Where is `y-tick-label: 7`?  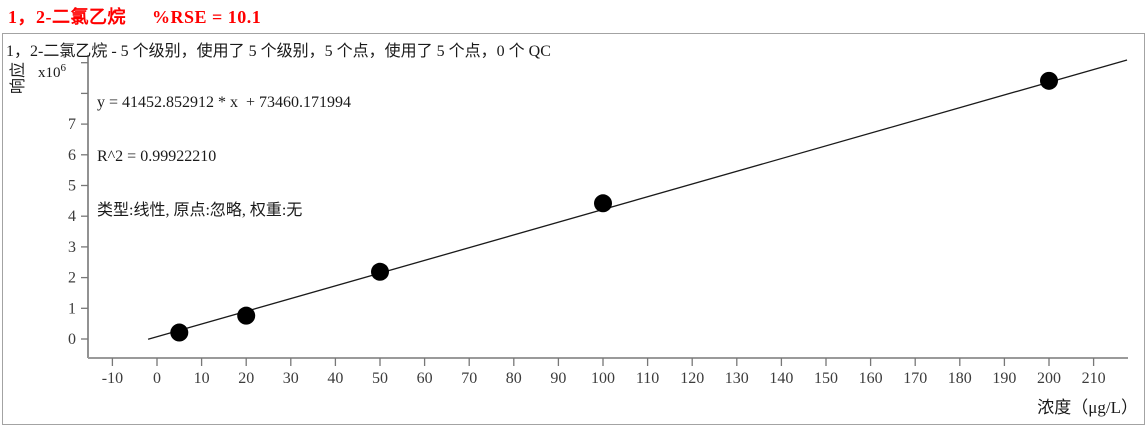 y-tick-label: 7 is located at coordinates (72, 124).